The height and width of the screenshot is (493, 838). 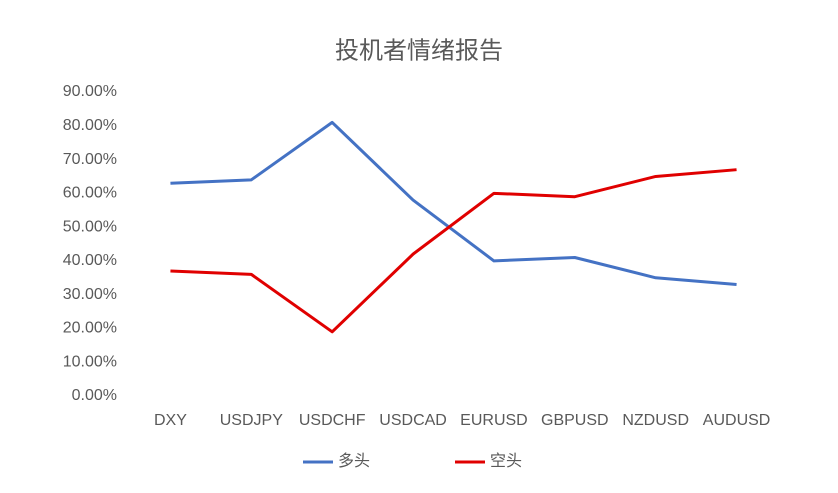 I want to click on y-tick-label: 30.00%, so click(x=90, y=294).